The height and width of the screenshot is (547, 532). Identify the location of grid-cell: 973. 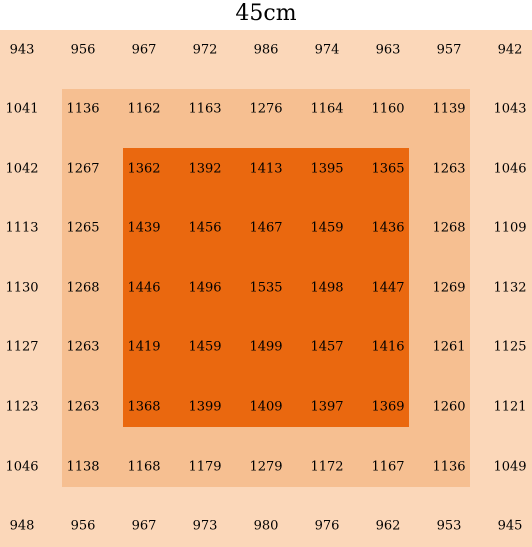
(205, 526).